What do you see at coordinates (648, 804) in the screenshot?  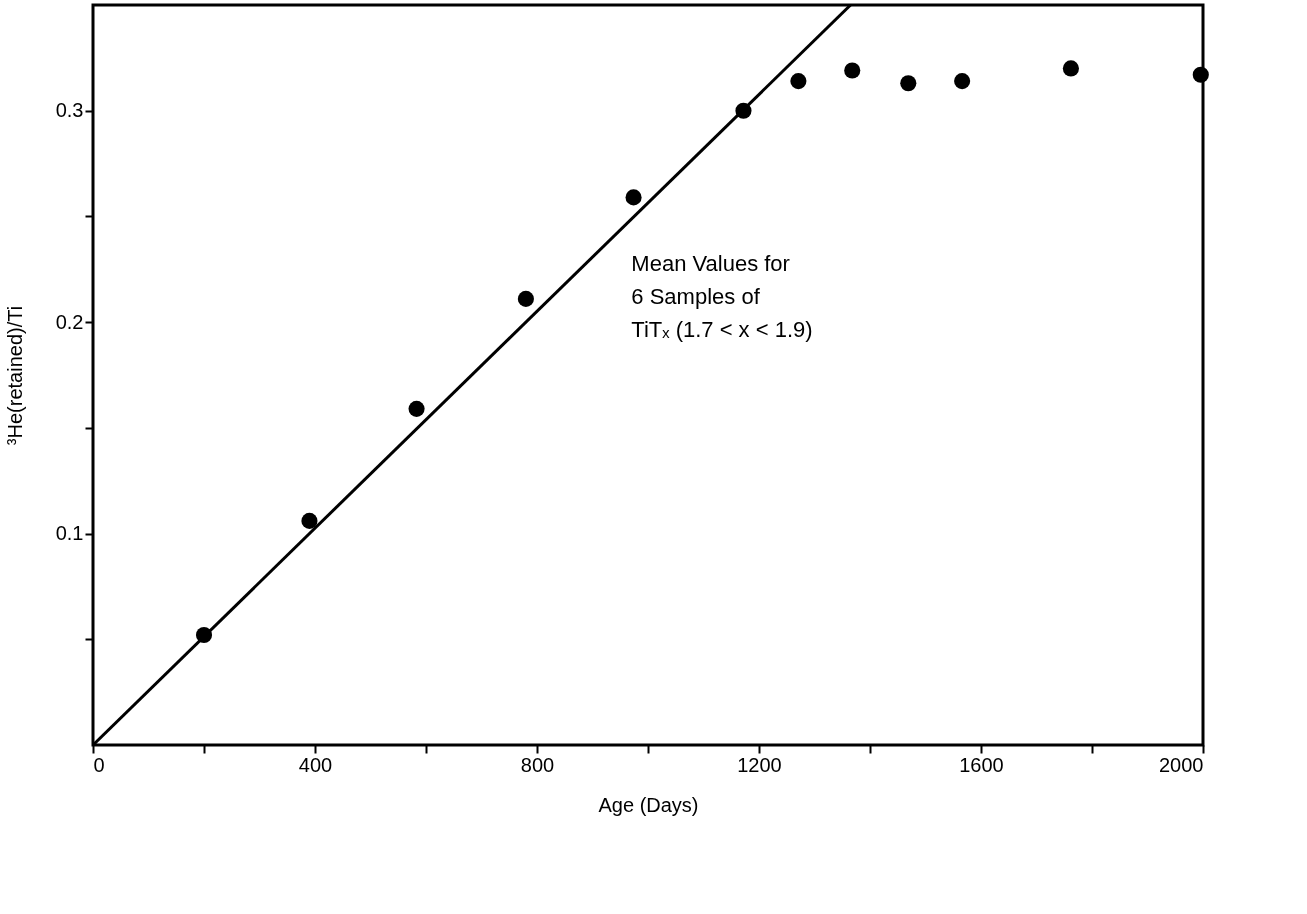 I see `x-axis-title: Age (Days)` at bounding box center [648, 804].